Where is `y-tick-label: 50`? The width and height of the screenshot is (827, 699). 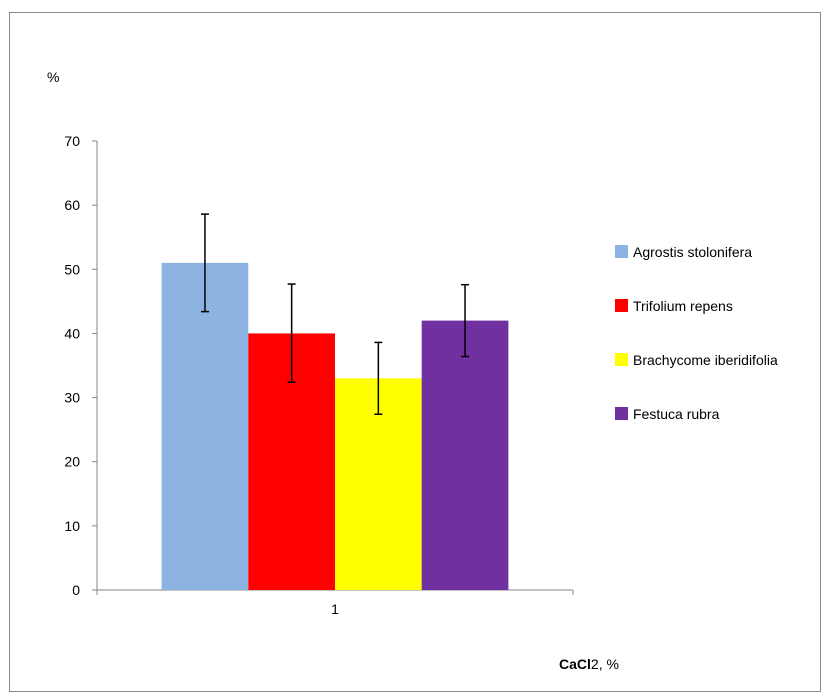 y-tick-label: 50 is located at coordinates (72, 269).